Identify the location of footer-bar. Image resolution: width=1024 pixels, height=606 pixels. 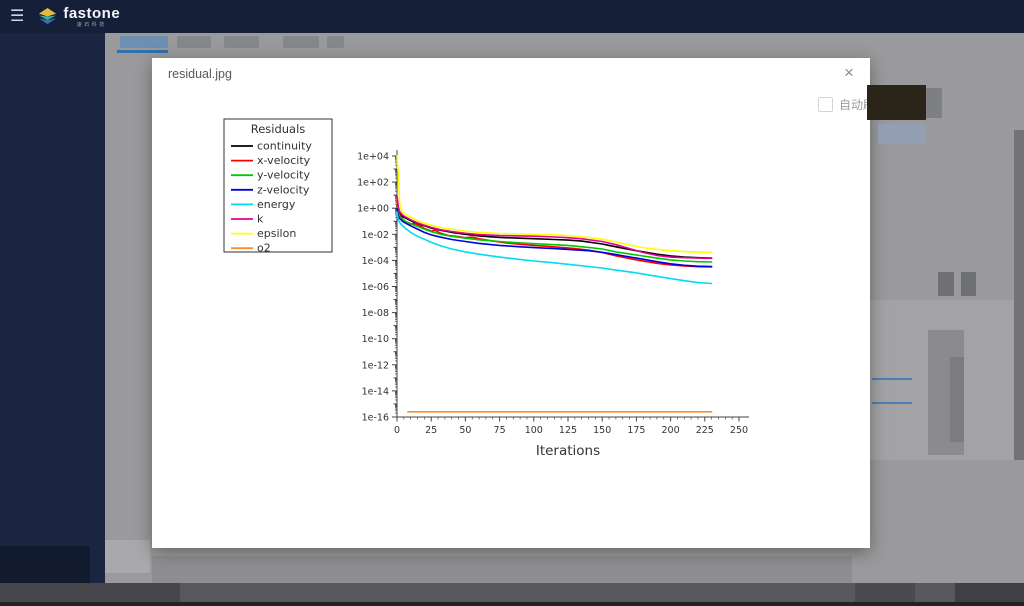
(512, 593).